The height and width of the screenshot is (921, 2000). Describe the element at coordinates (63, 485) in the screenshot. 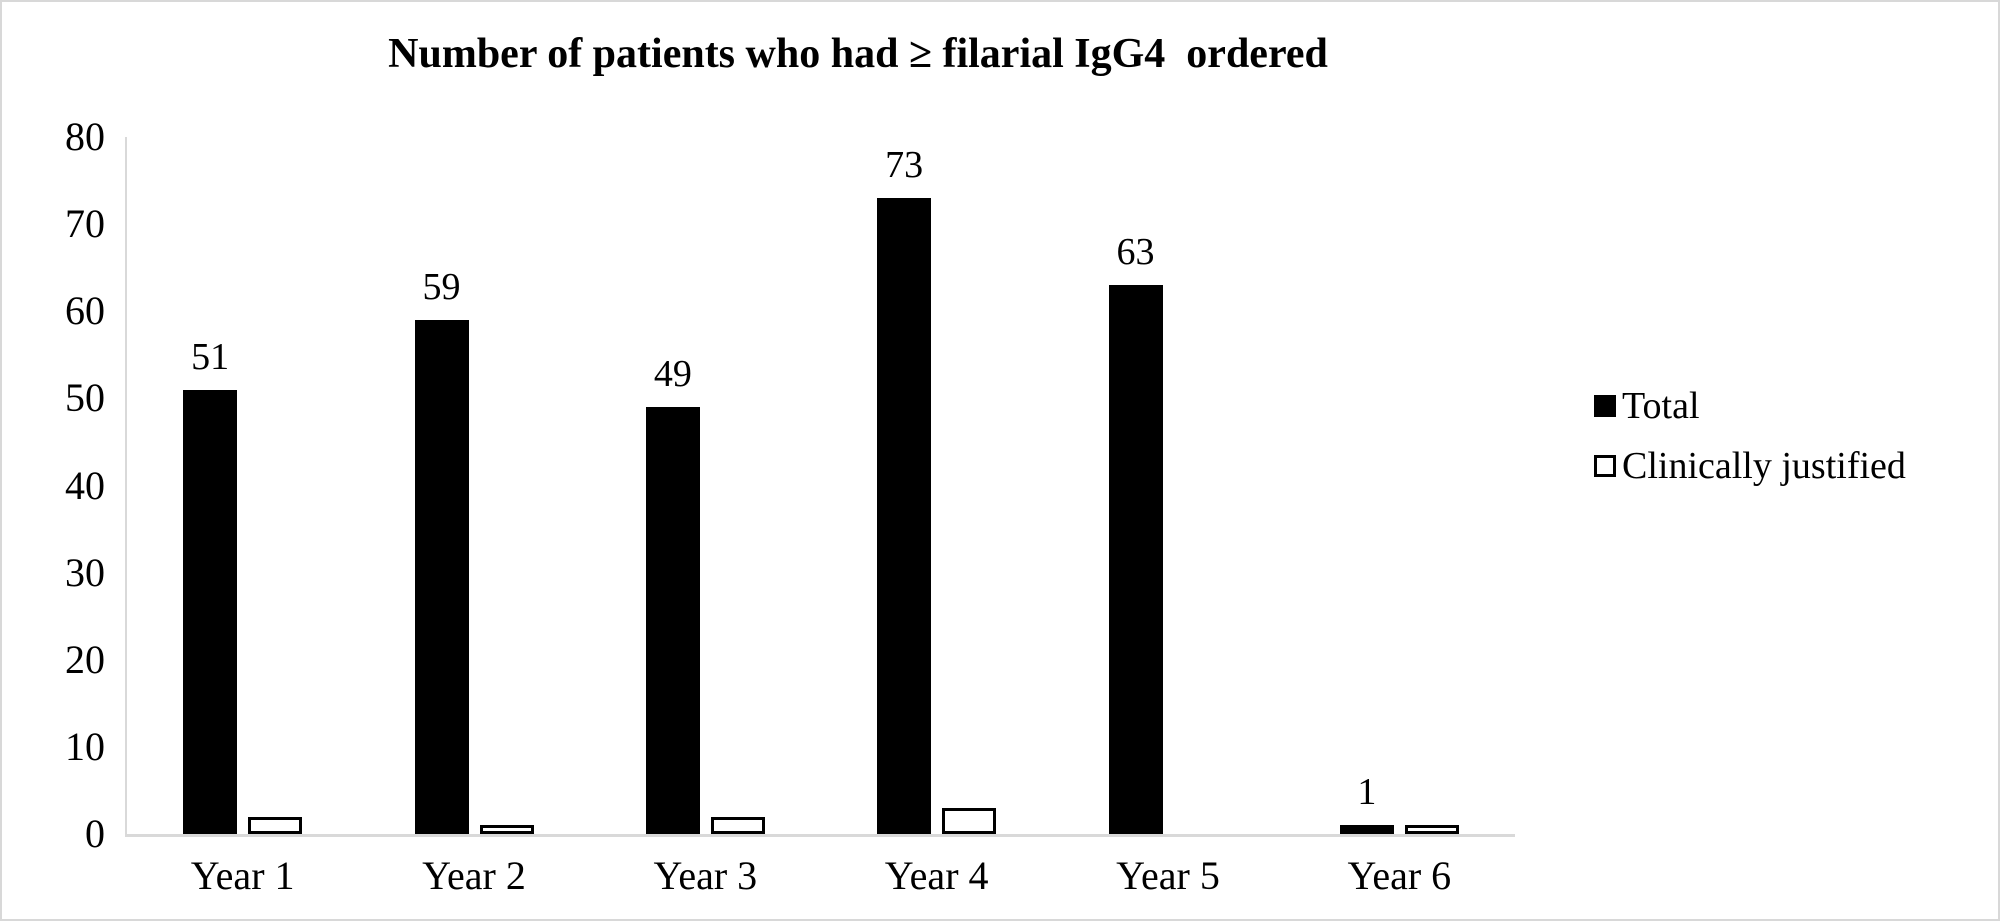

I see `y-axis: 0 10 20 30 40 50 60 70 80` at that location.